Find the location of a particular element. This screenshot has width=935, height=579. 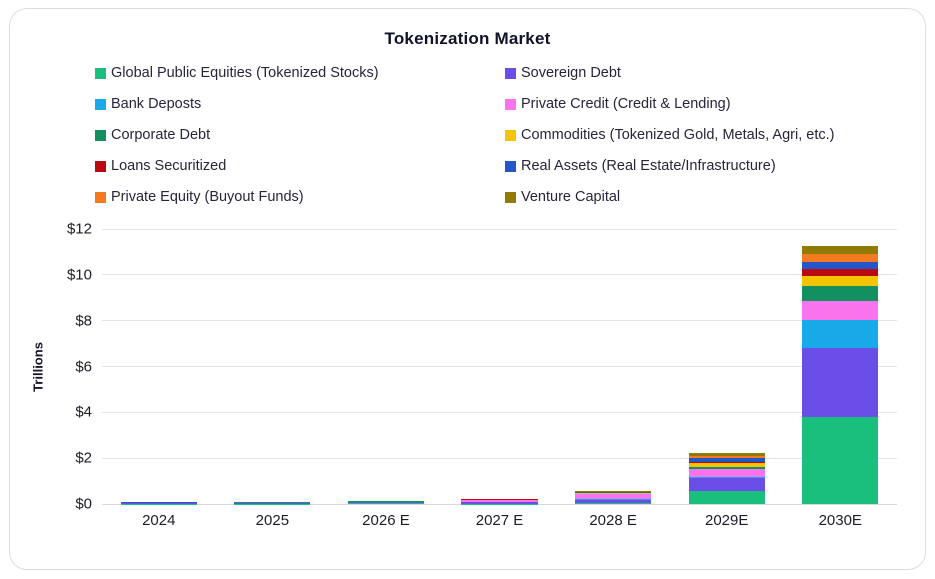

x-axis-labels: 2024 2025 2026 E 2027 E 2028 E 2029E 2030E is located at coordinates (499, 520).